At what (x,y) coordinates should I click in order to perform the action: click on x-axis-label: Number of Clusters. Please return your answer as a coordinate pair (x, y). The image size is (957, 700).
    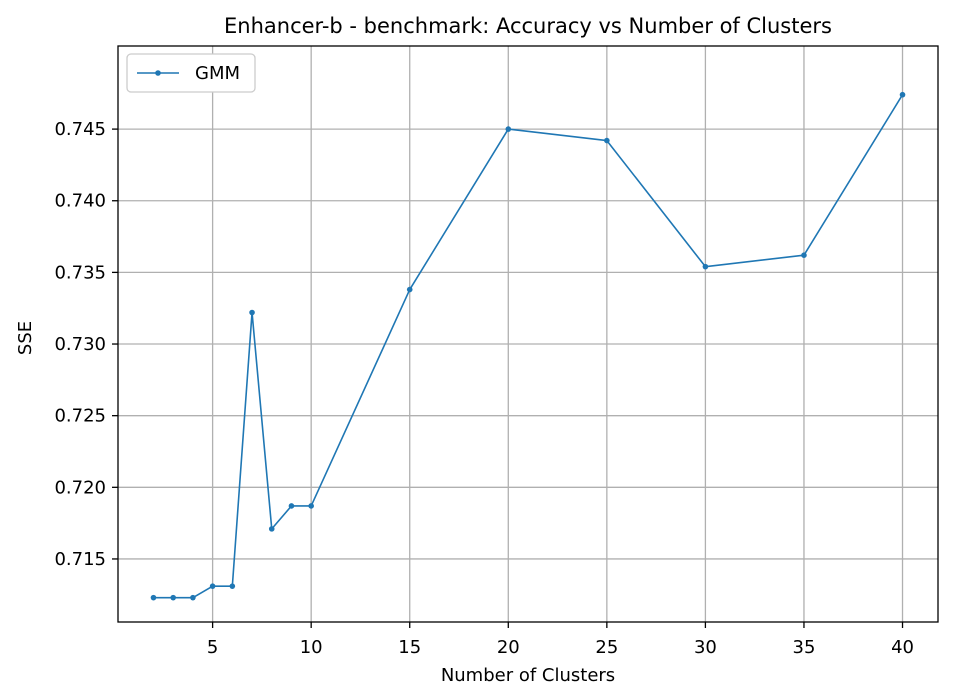
    Looking at the image, I should click on (528, 675).